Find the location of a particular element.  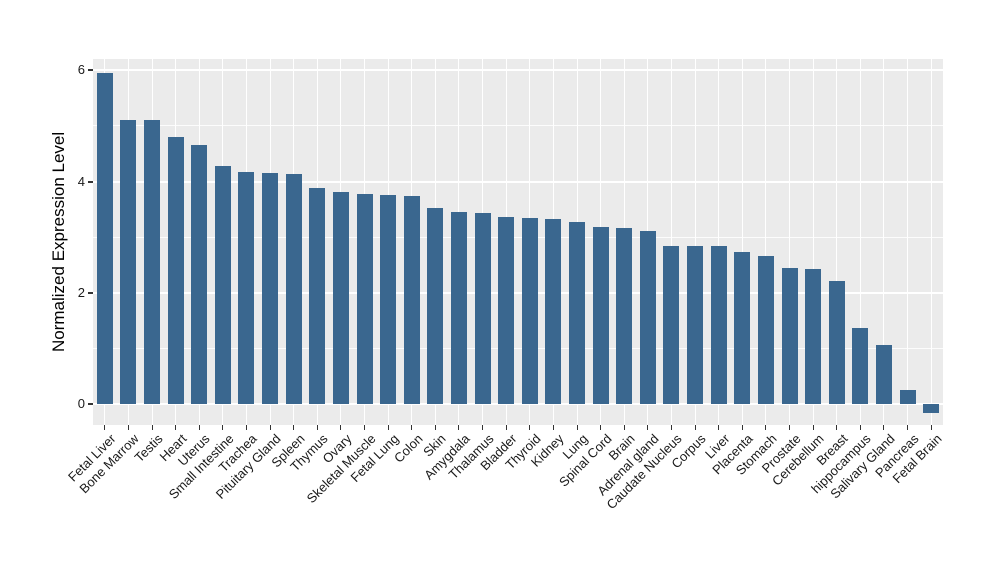

y-tick-label: 4 is located at coordinates (81, 181).